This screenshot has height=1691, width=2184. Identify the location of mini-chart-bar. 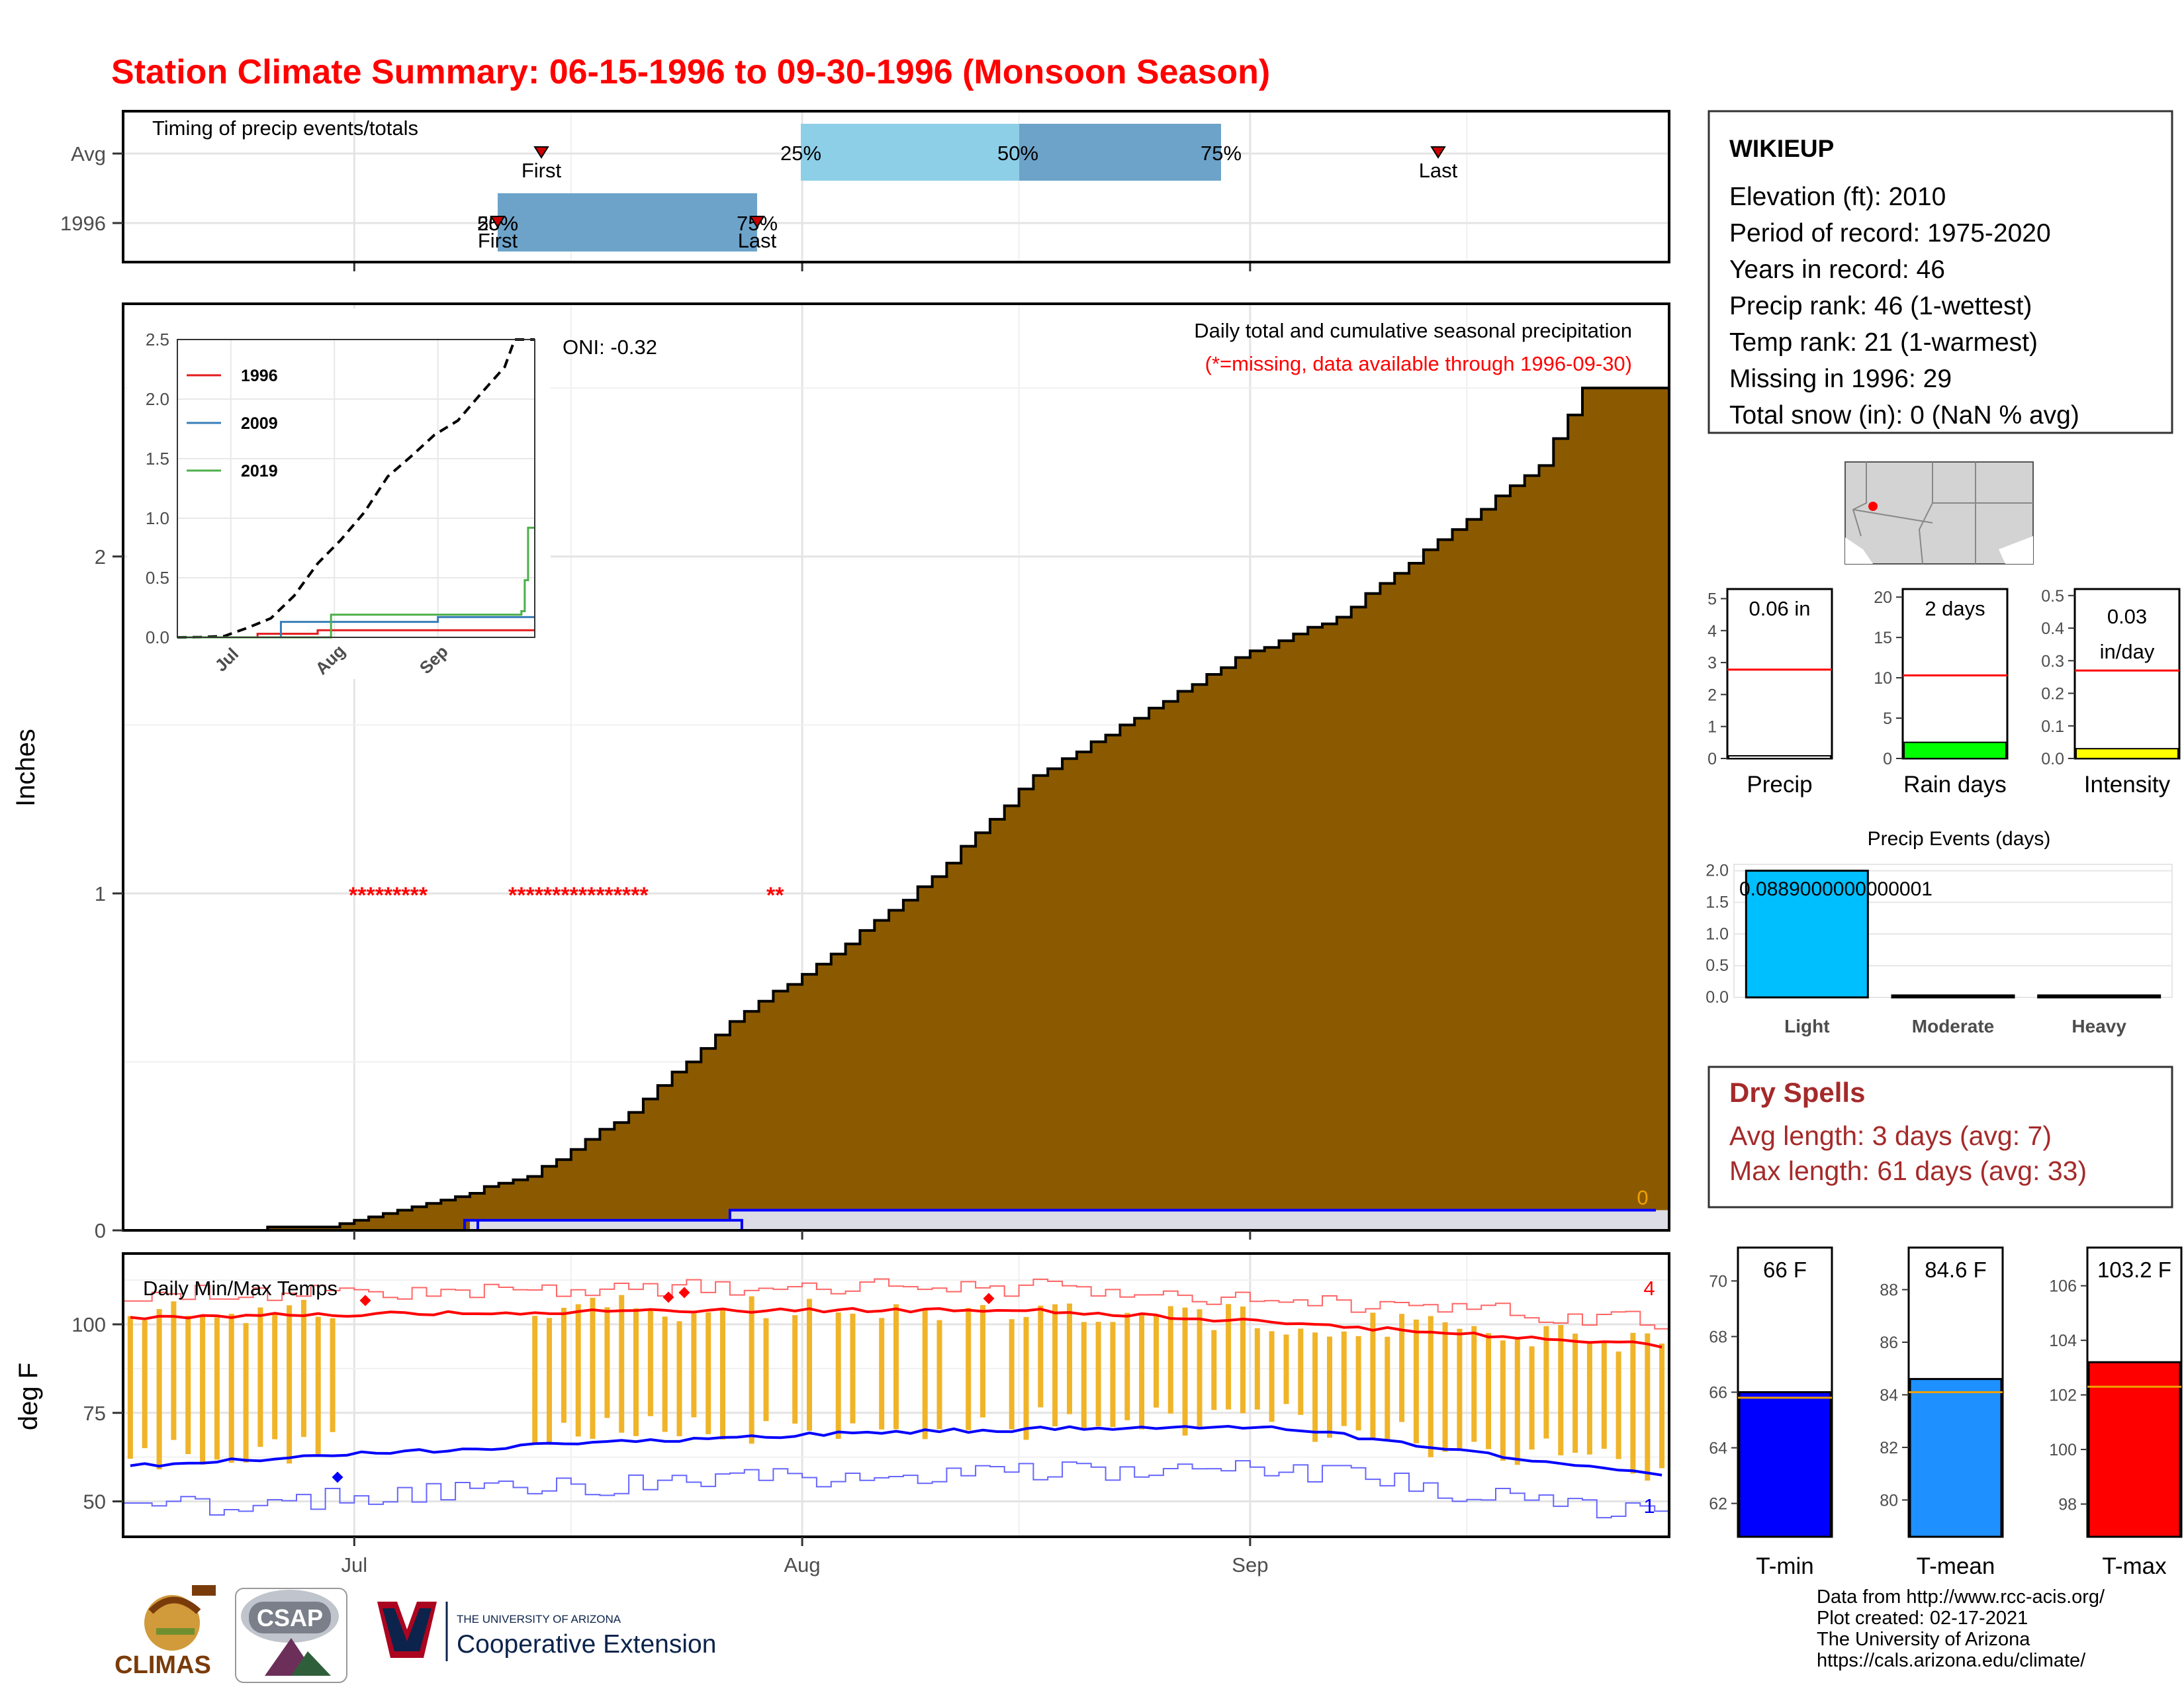
(2127, 754).